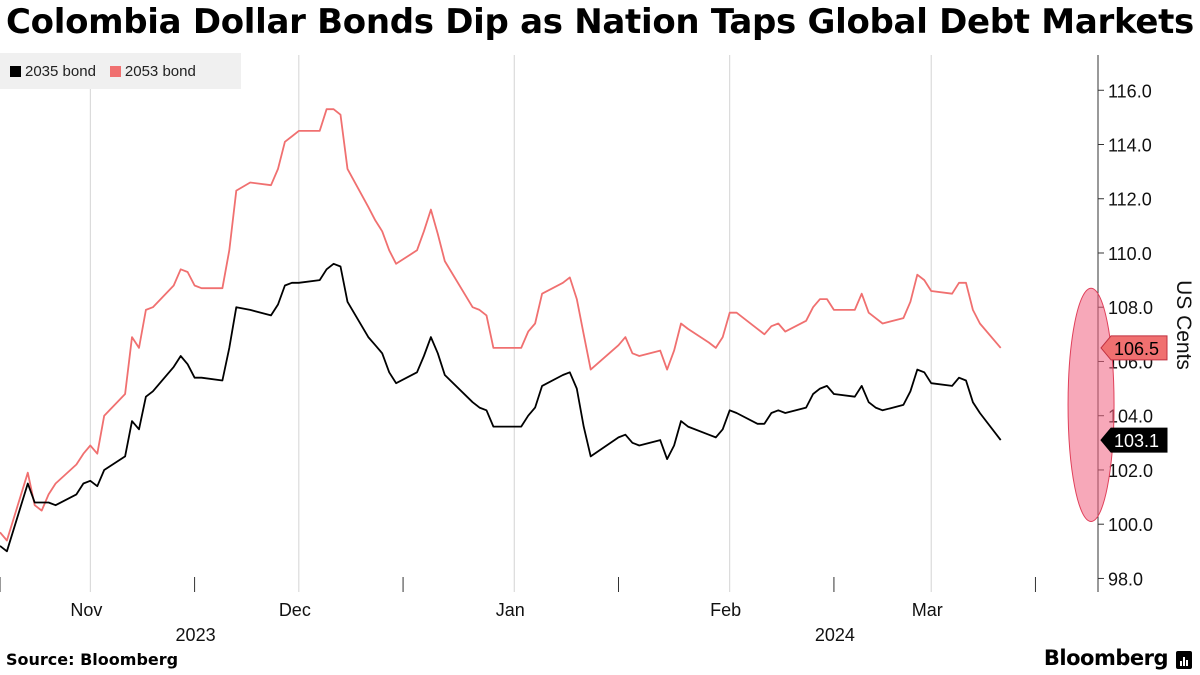  I want to click on x-tick-label-feb: Feb, so click(725, 610).